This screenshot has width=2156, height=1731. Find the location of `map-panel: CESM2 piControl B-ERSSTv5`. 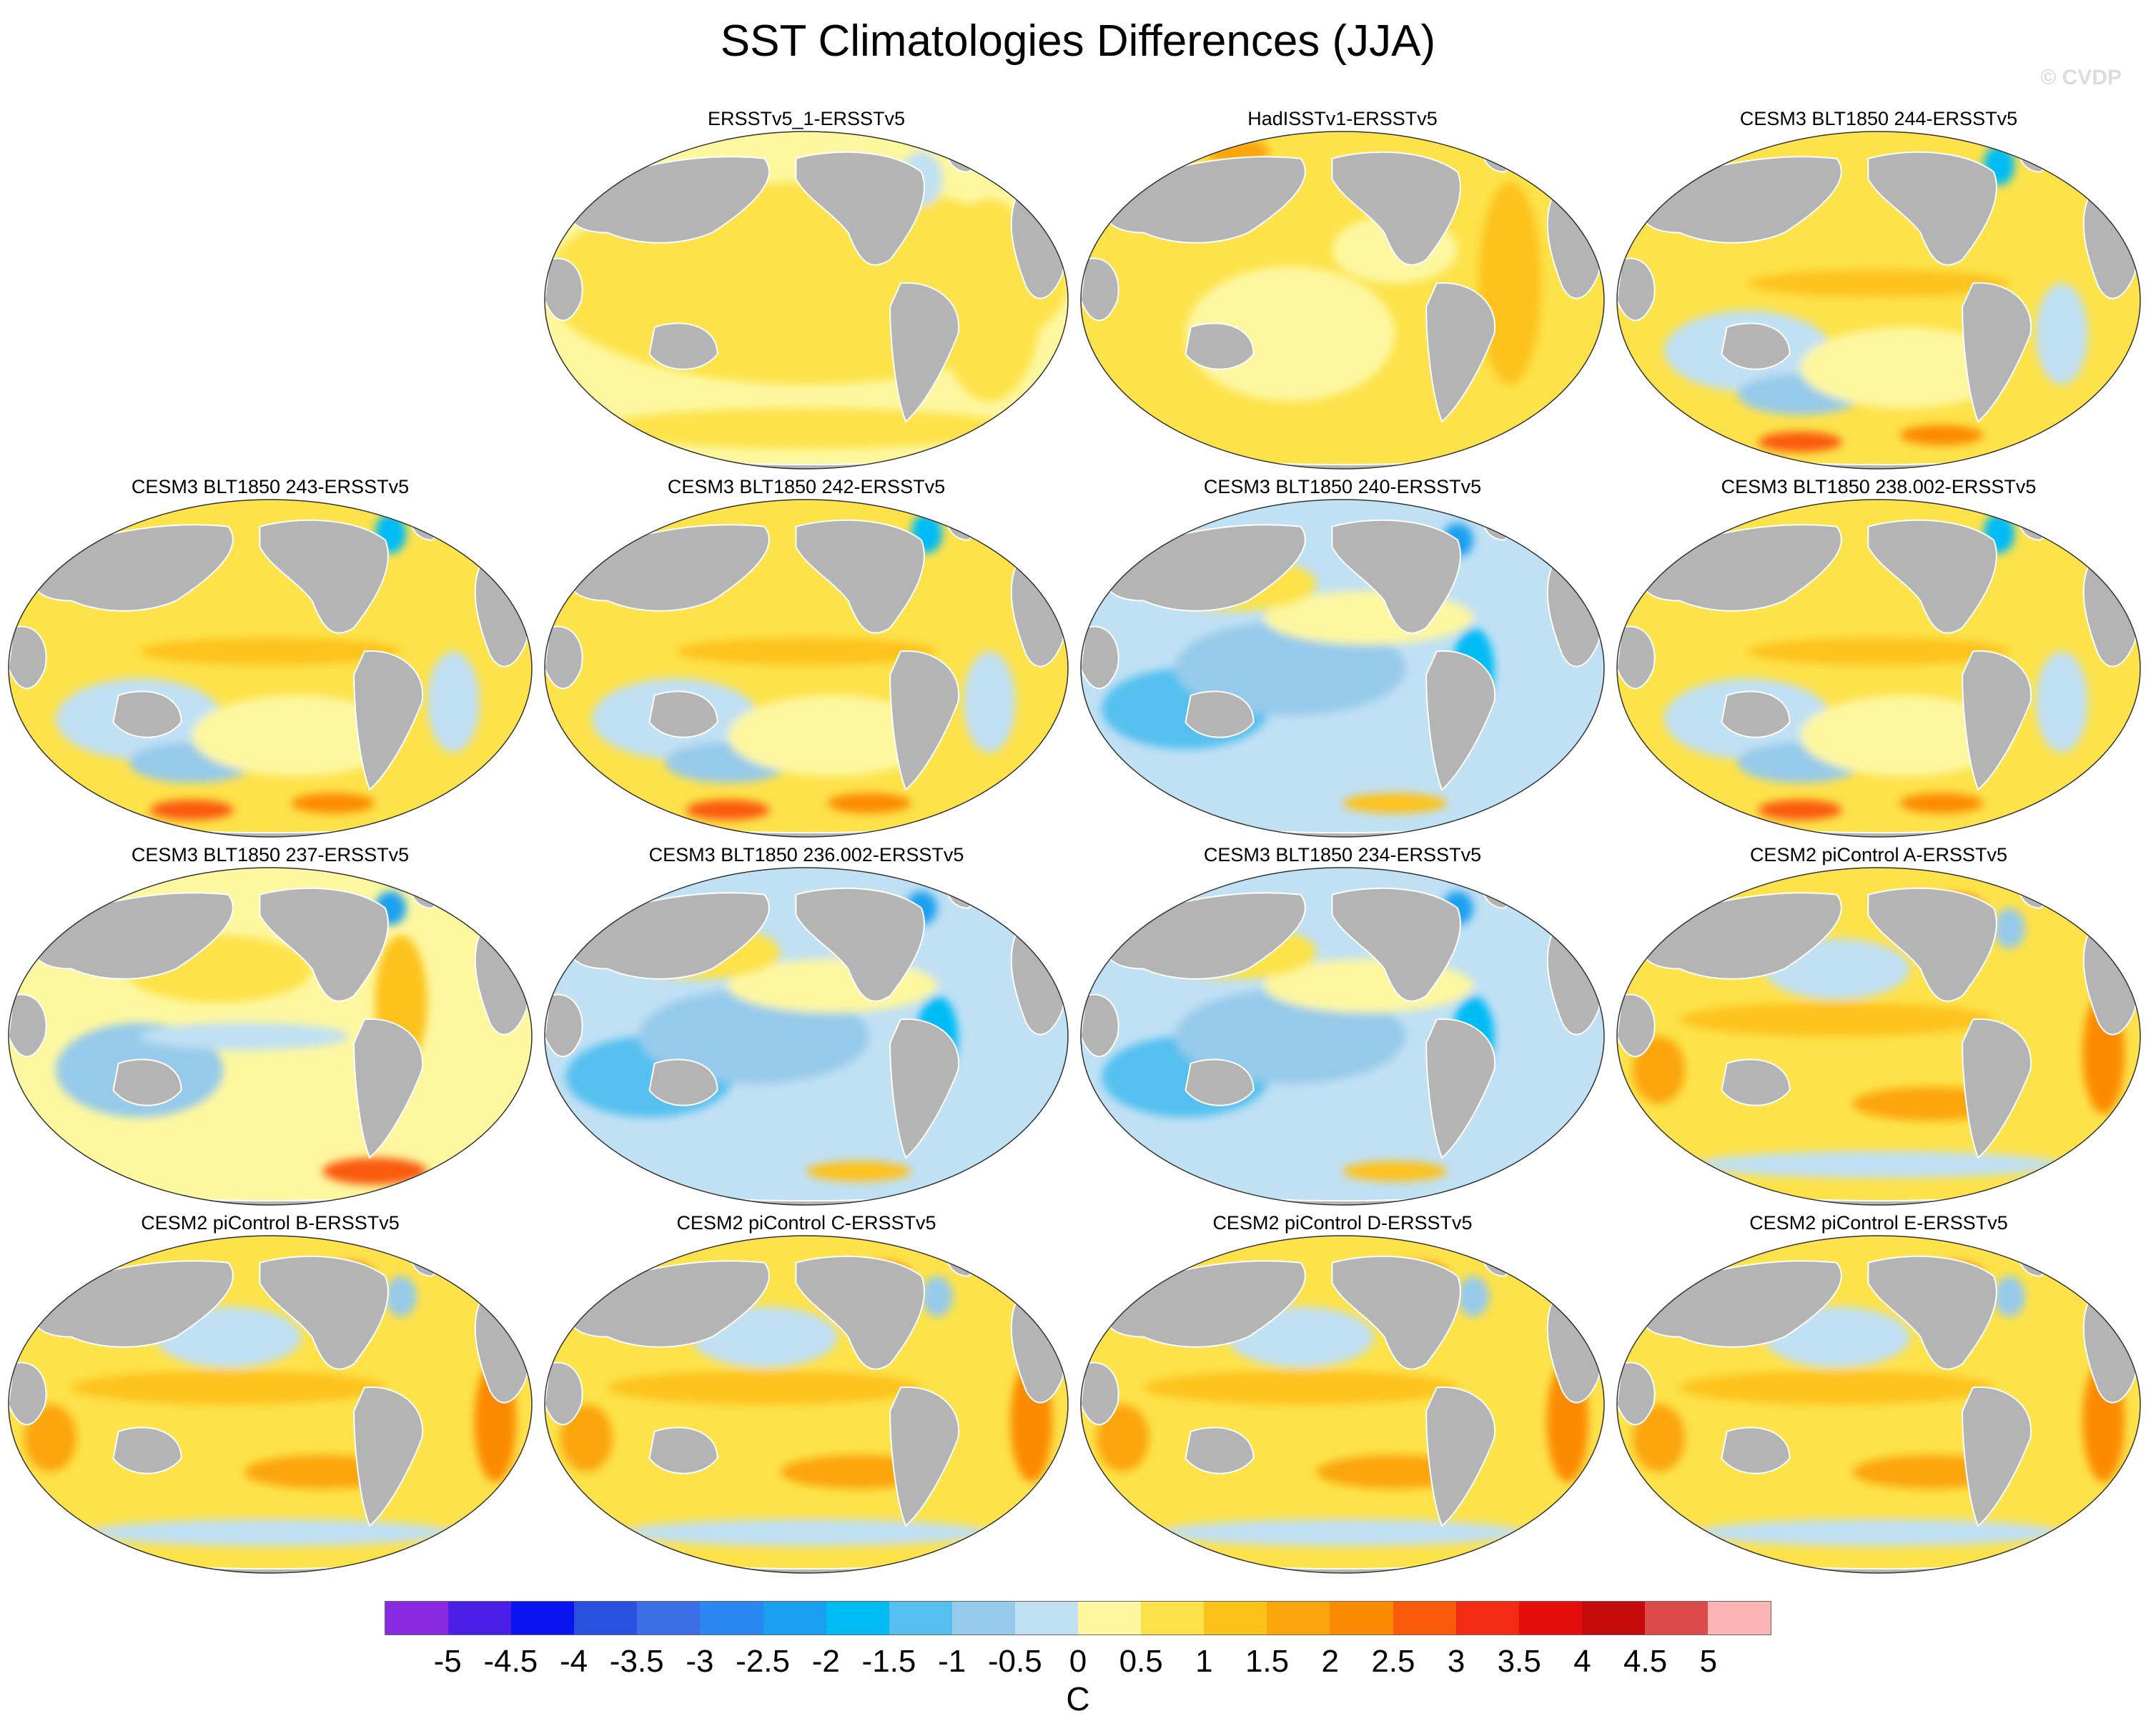

map-panel: CESM2 piControl B-ERSSTv5 is located at coordinates (270, 1397).